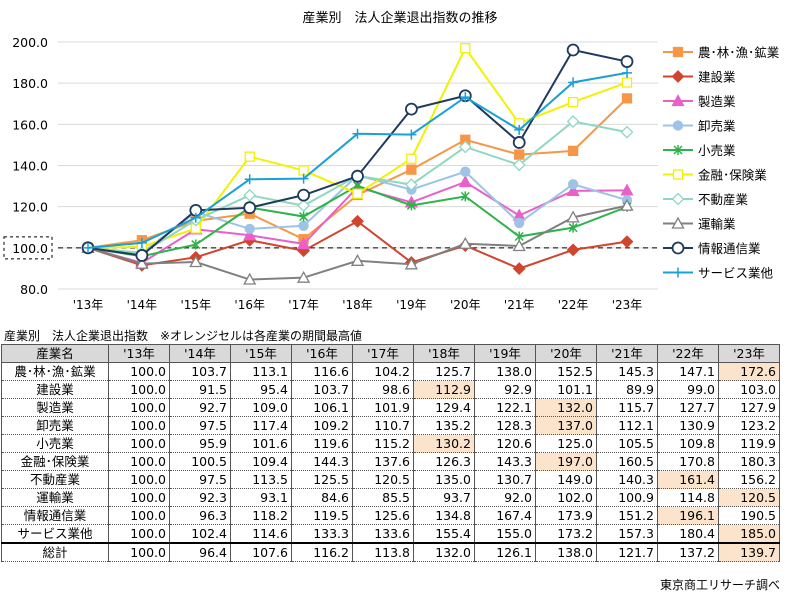  What do you see at coordinates (88, 305) in the screenshot?
I see `x-tick-label: '13年` at bounding box center [88, 305].